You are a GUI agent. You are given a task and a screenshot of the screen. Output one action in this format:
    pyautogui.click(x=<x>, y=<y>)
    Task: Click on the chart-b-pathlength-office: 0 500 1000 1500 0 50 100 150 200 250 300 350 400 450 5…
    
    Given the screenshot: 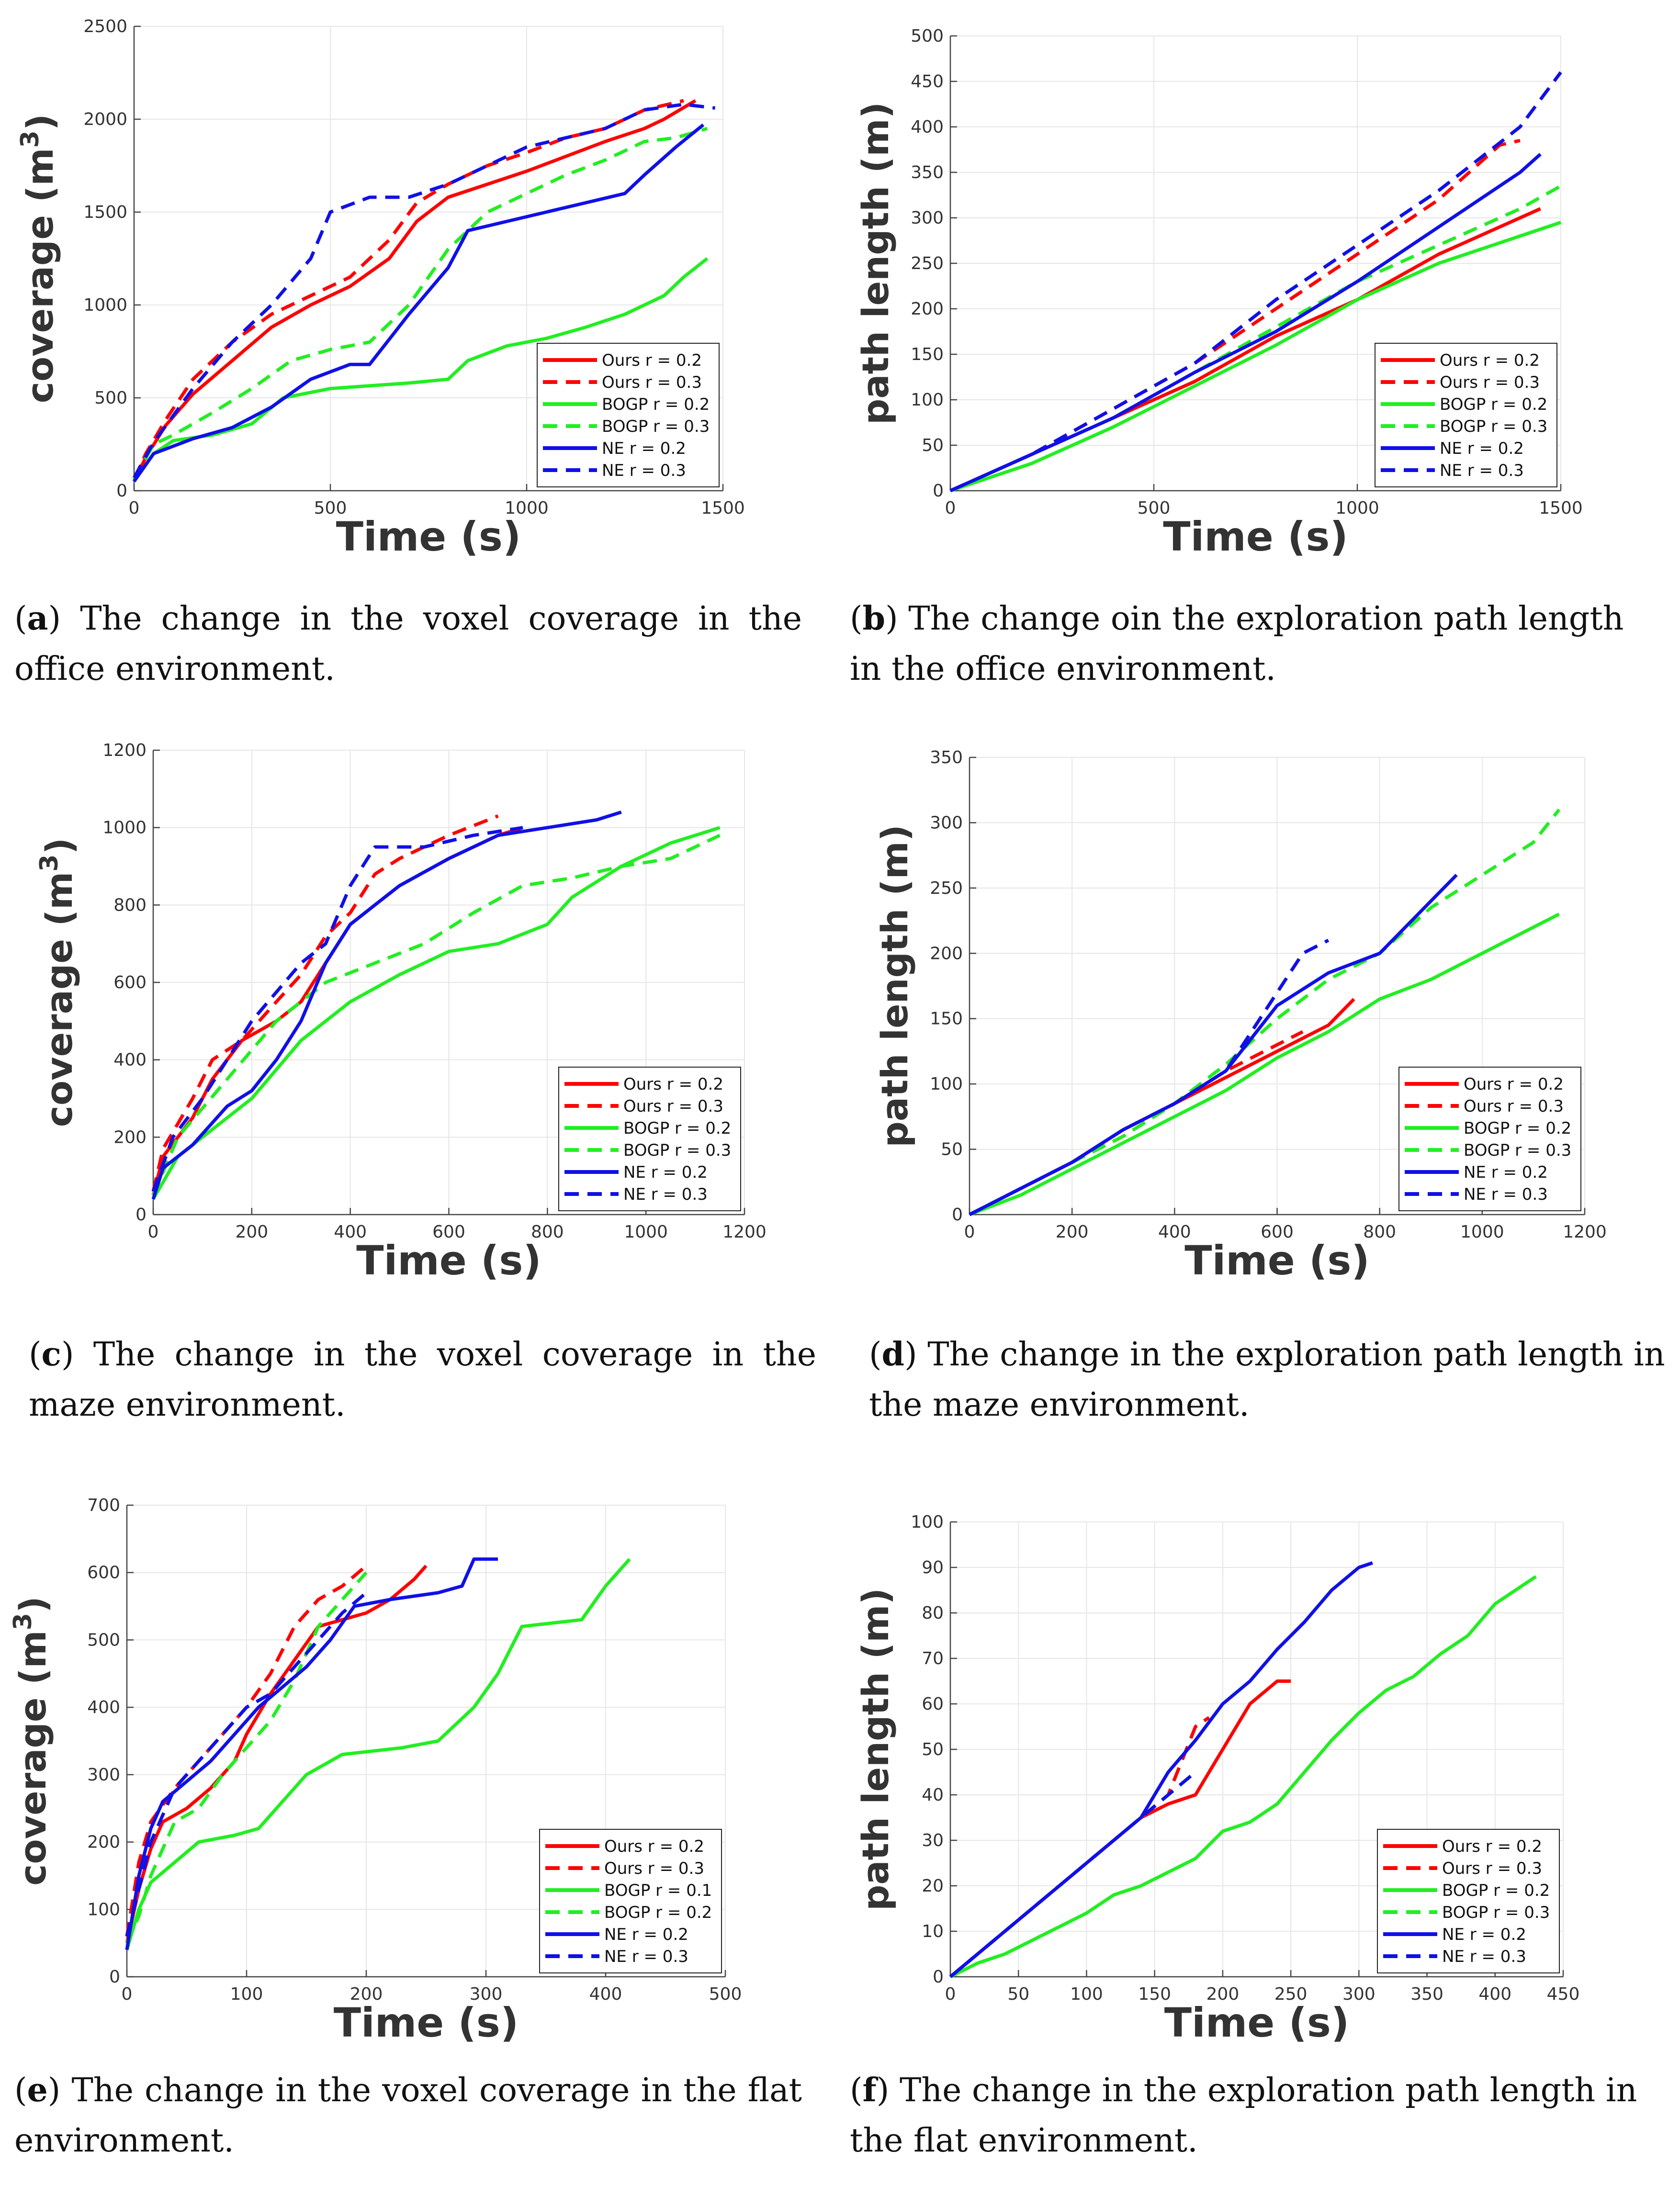 What is the action you would take?
    pyautogui.click(x=1218, y=293)
    